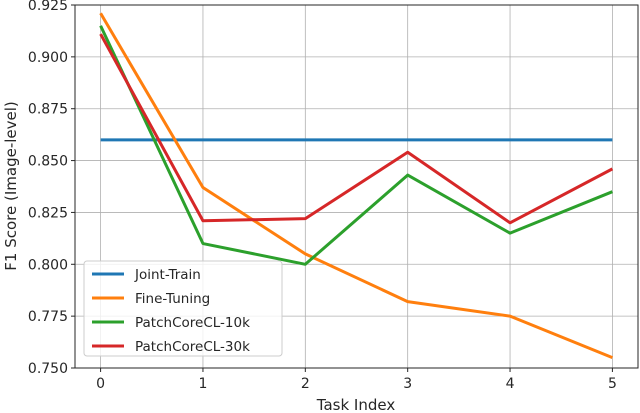  Describe the element at coordinates (172, 299) in the screenshot. I see `legend-label: Fine-Tuning` at that location.